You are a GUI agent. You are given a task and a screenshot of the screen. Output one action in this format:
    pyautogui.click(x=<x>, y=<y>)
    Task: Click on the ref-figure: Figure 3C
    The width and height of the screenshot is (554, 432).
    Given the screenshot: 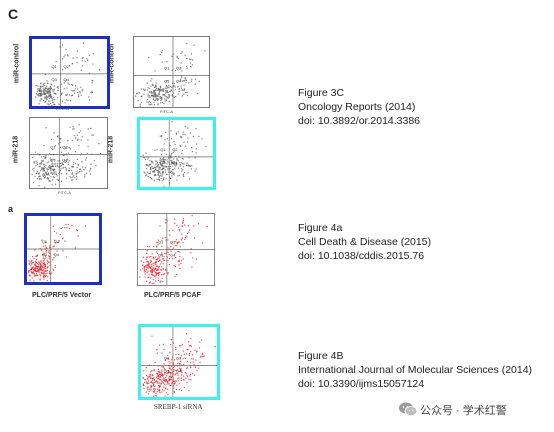 What is the action you would take?
    pyautogui.click(x=321, y=93)
    